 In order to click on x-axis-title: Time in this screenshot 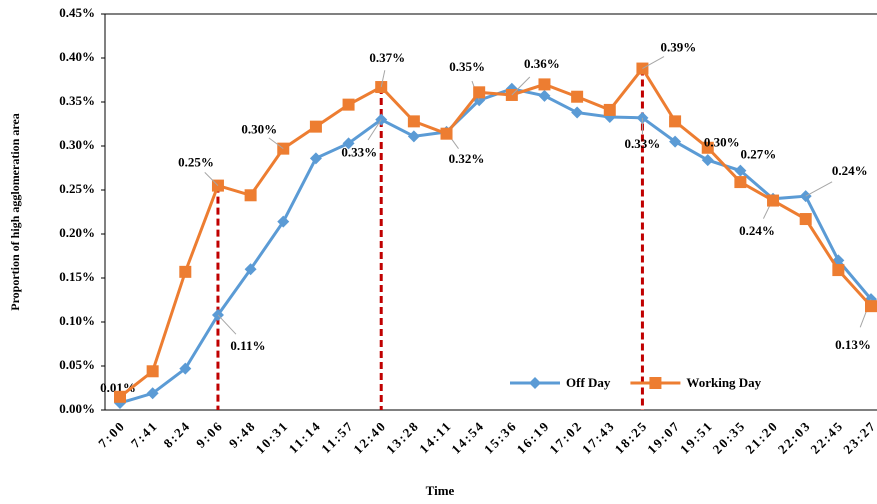, I will do `click(440, 490)`.